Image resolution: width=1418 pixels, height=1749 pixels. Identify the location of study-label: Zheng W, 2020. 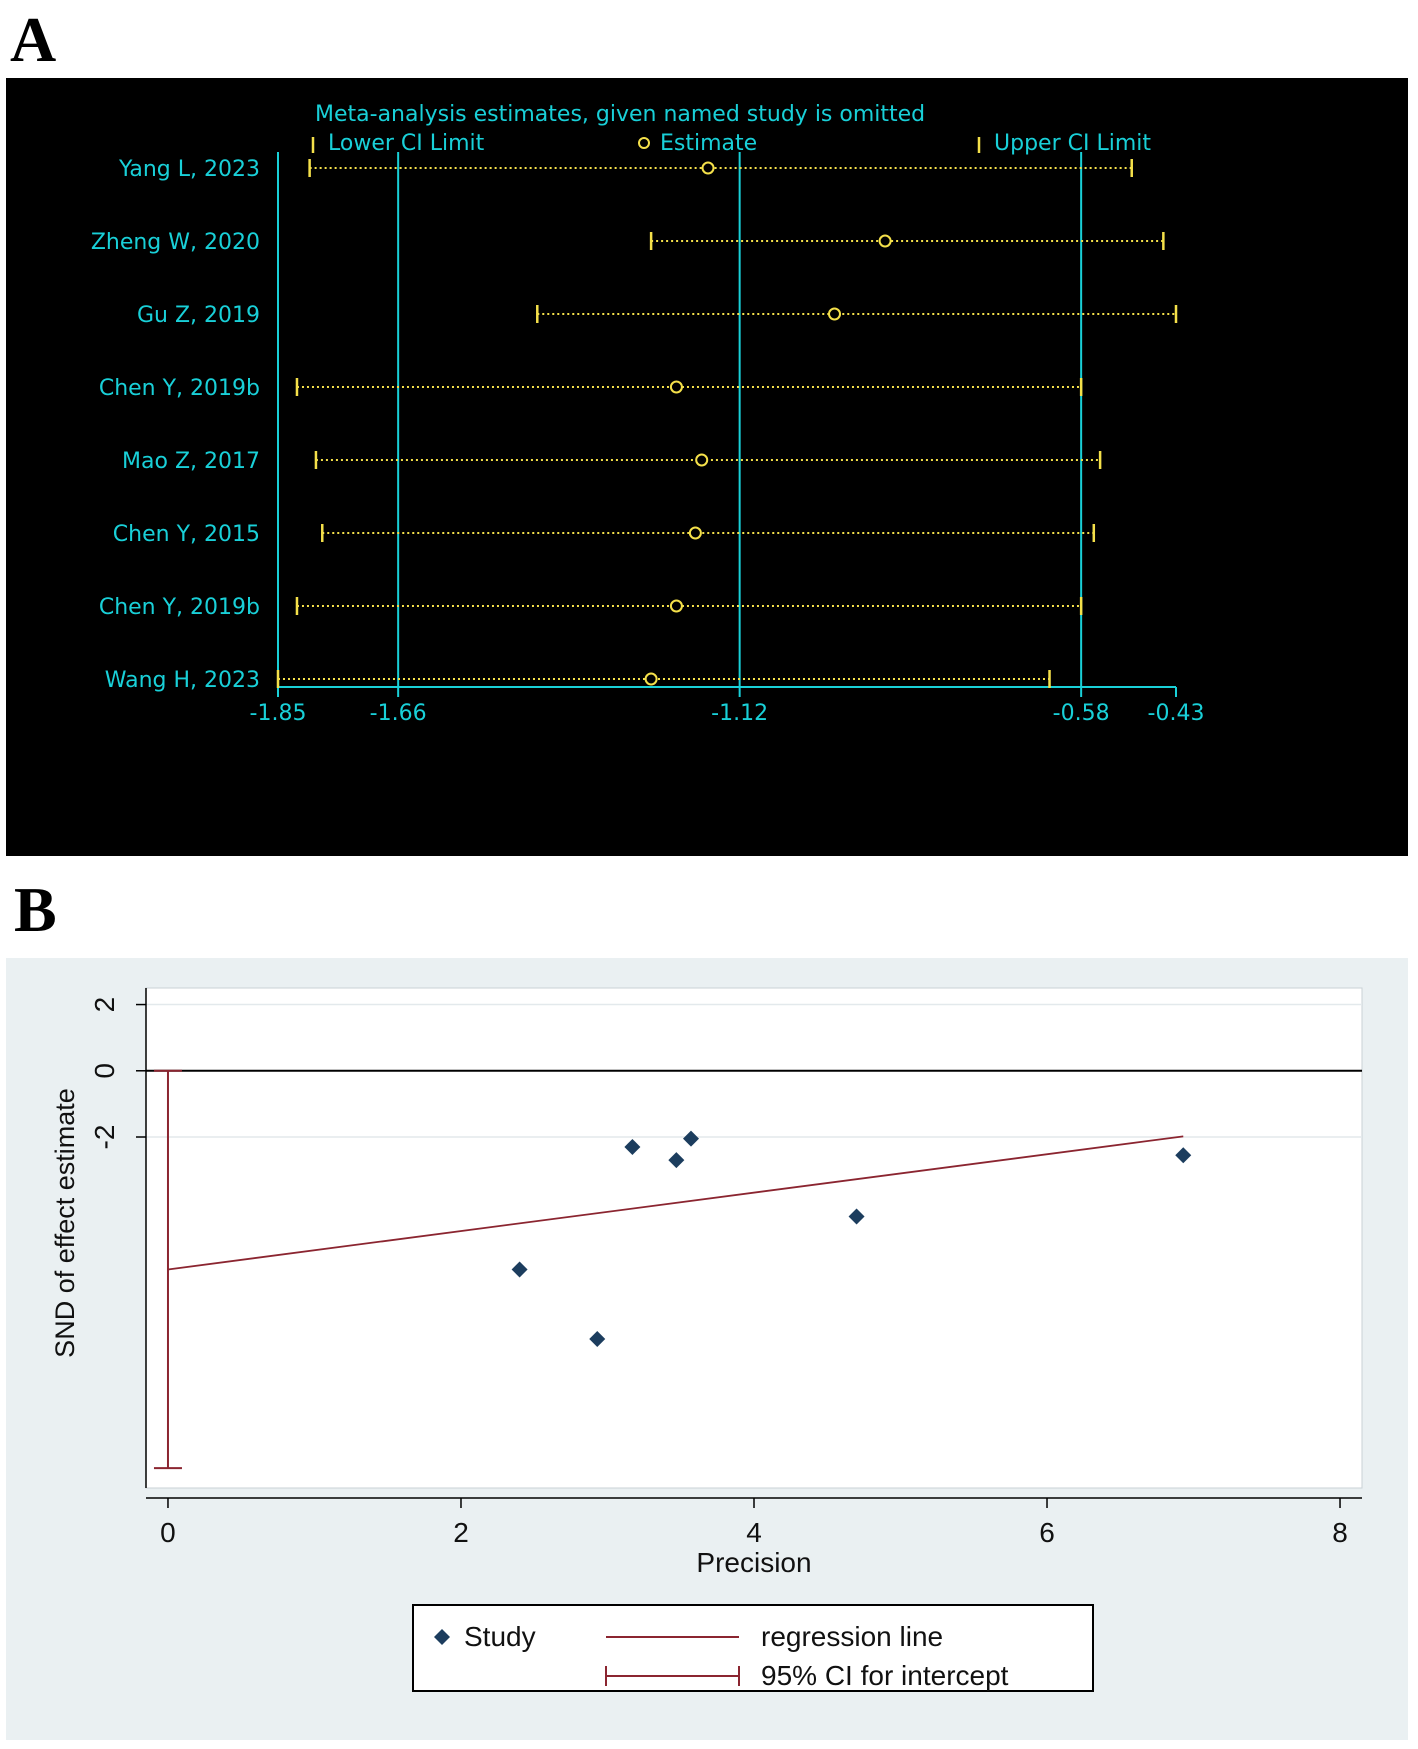
(175, 242).